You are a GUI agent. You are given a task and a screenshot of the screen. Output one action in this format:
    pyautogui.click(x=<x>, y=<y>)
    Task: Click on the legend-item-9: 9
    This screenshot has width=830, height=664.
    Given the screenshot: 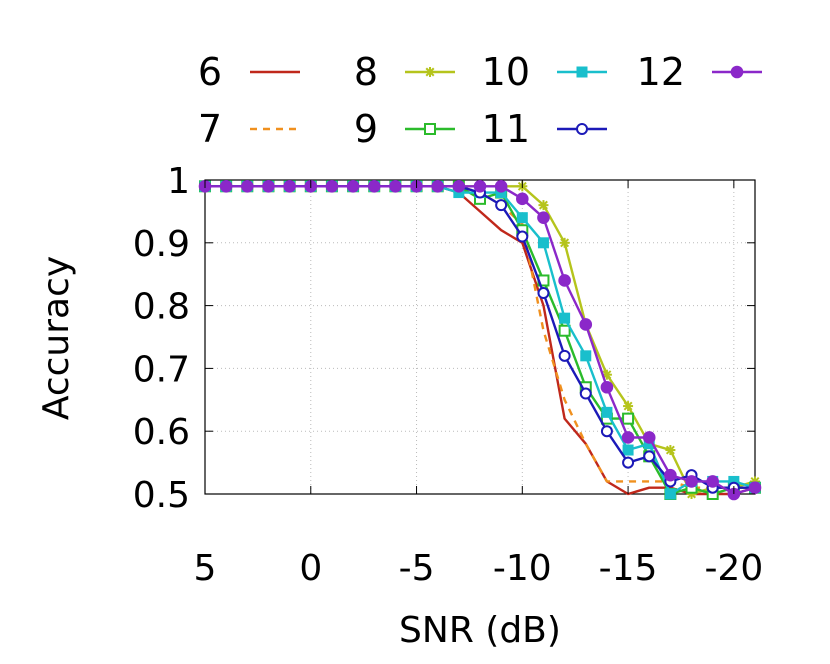 What is the action you would take?
    pyautogui.click(x=404, y=129)
    